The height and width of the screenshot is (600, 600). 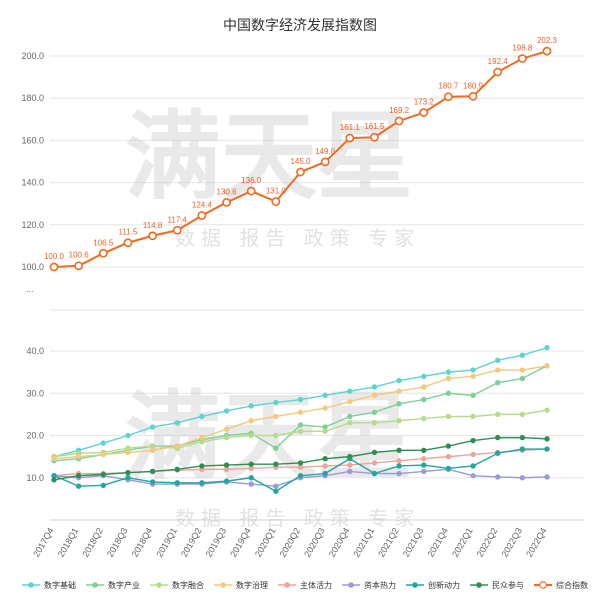 What do you see at coordinates (216, 542) in the screenshot?
I see `x-tick-label: 2019Q3` at bounding box center [216, 542].